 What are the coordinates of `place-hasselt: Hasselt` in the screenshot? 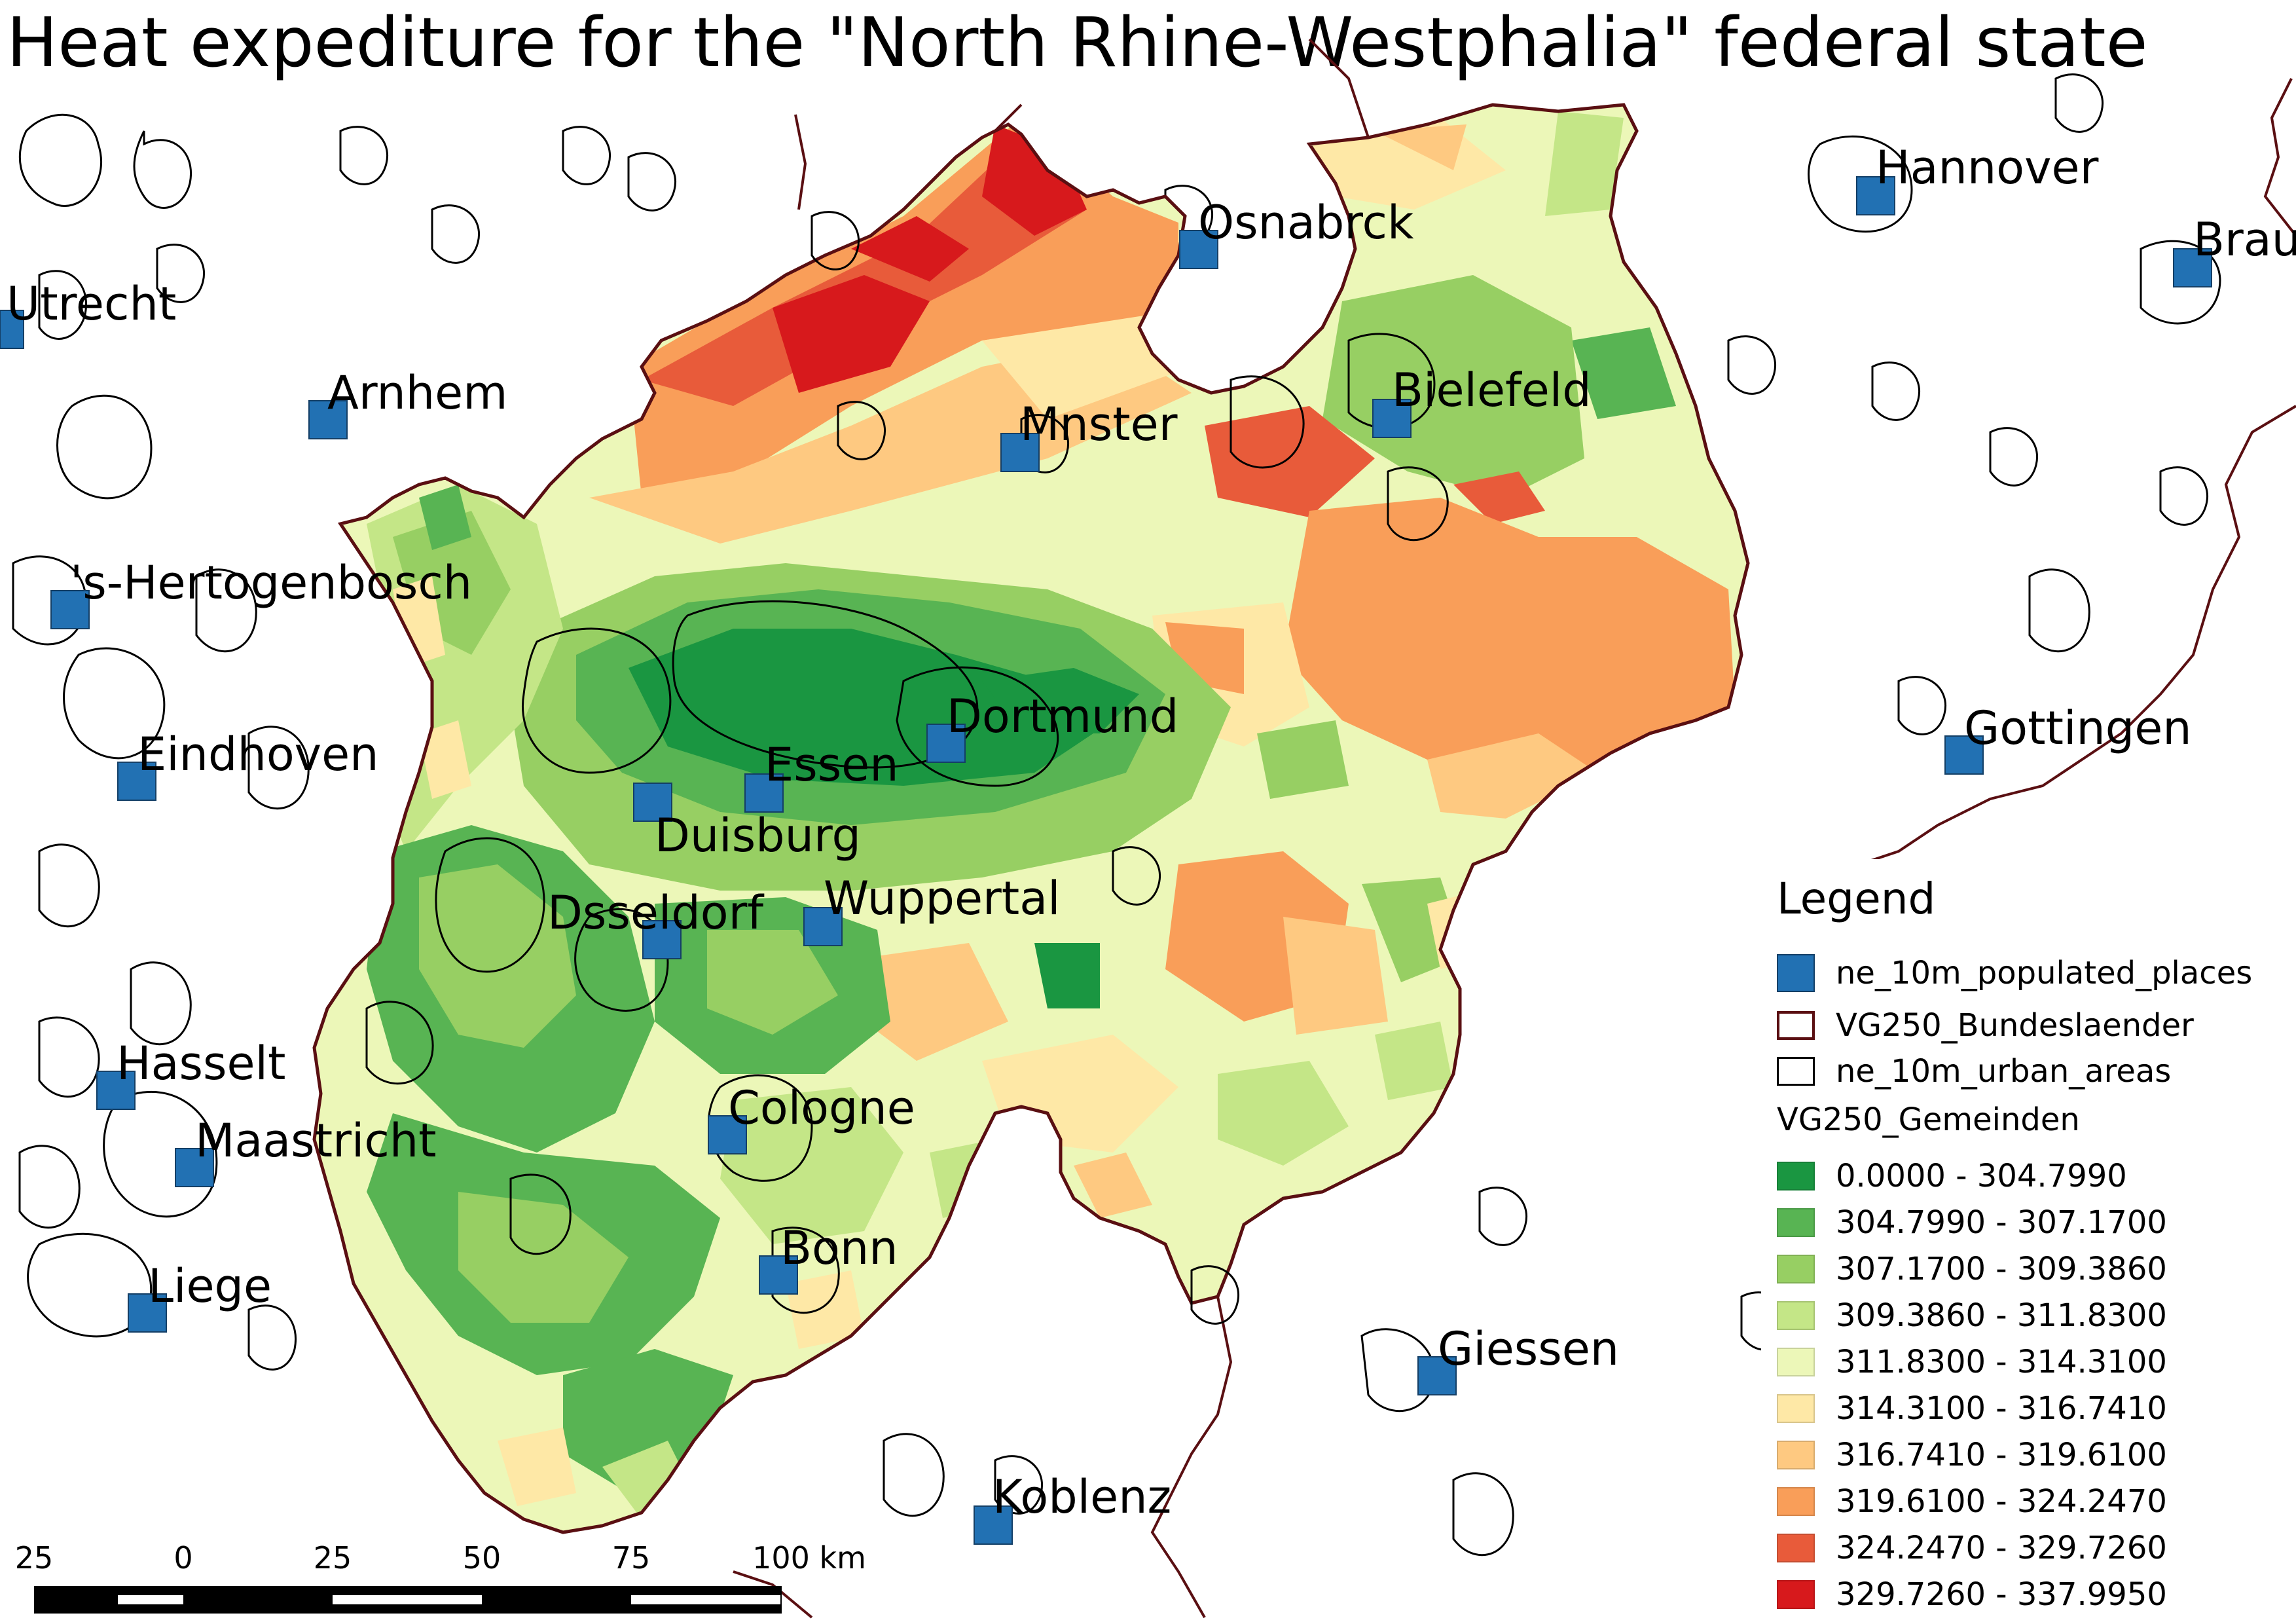 It's located at (190, 1073).